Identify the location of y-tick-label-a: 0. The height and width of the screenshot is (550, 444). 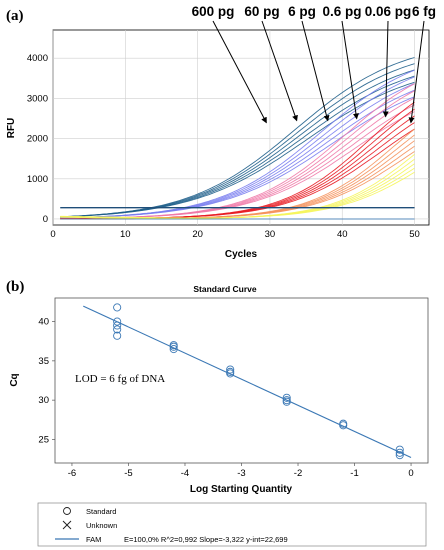
(45, 219).